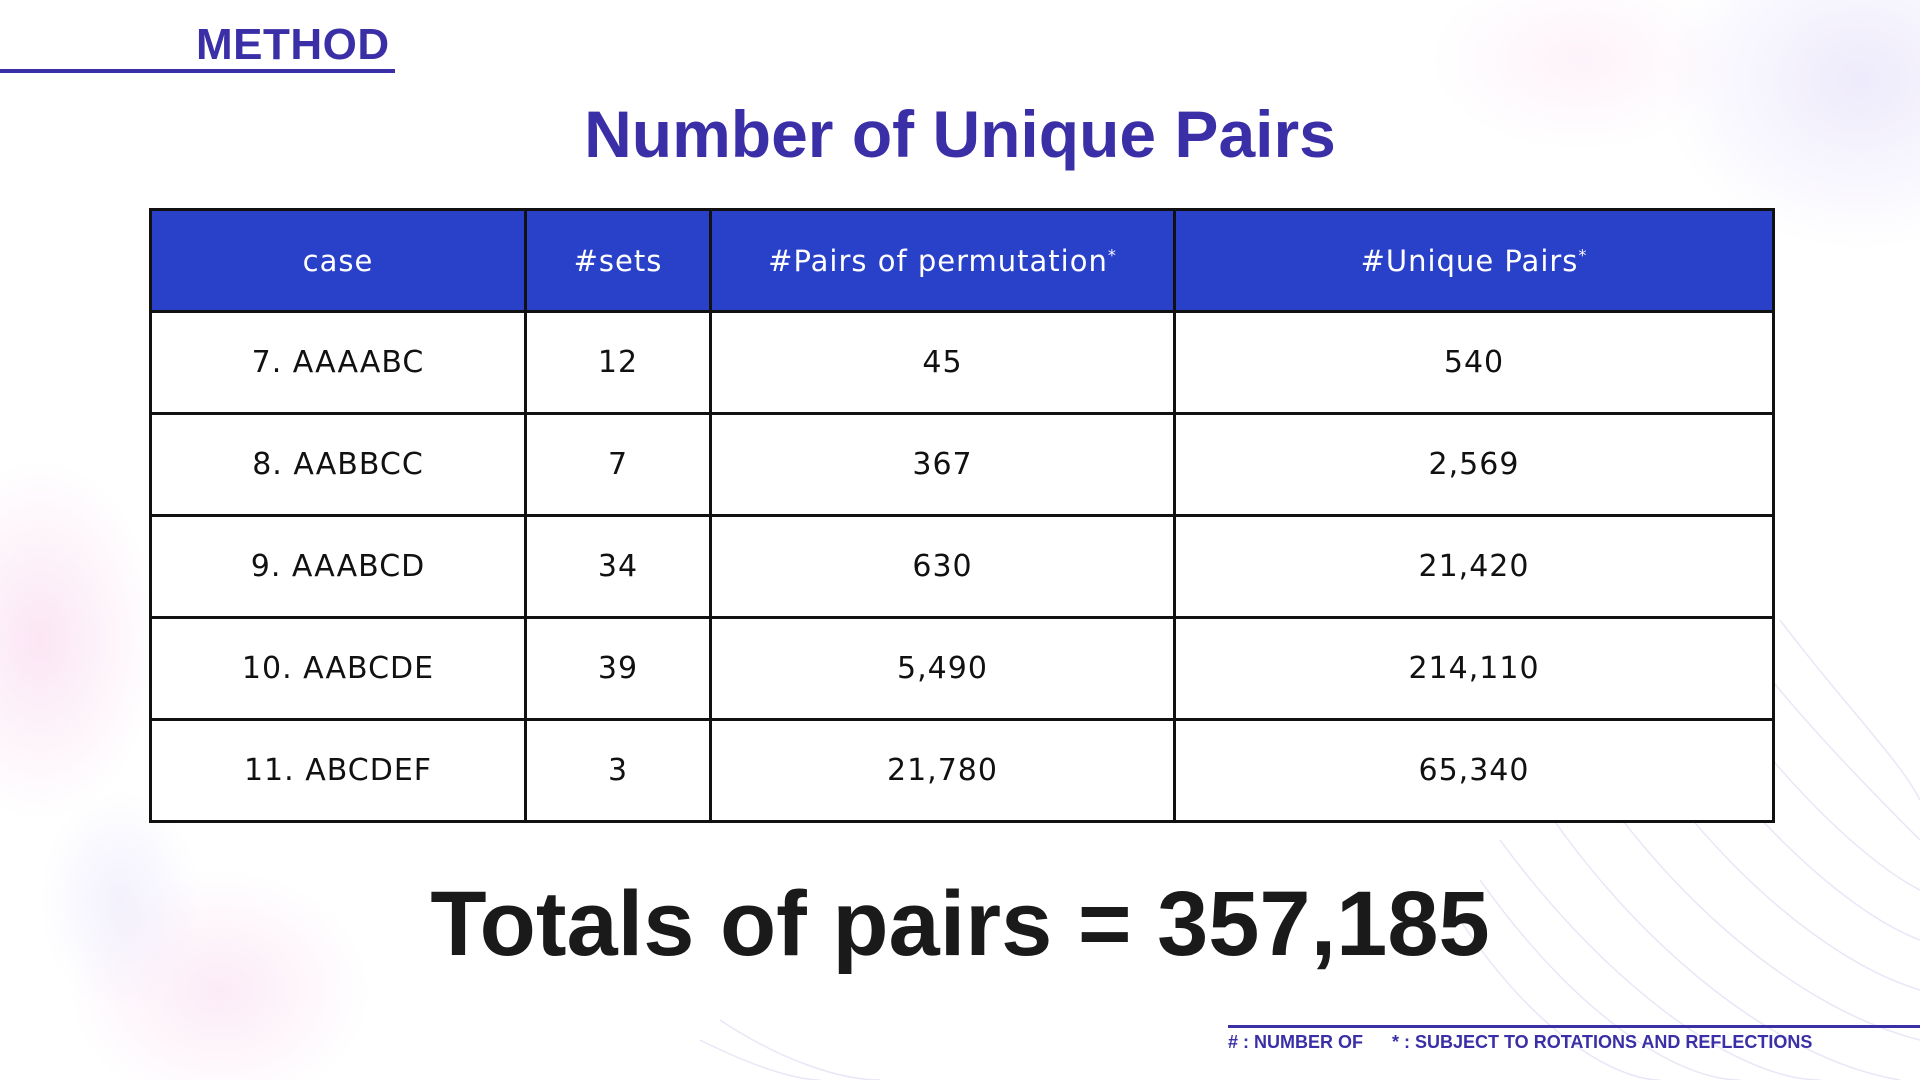 The width and height of the screenshot is (1920, 1080). I want to click on section-underline, so click(197, 71).